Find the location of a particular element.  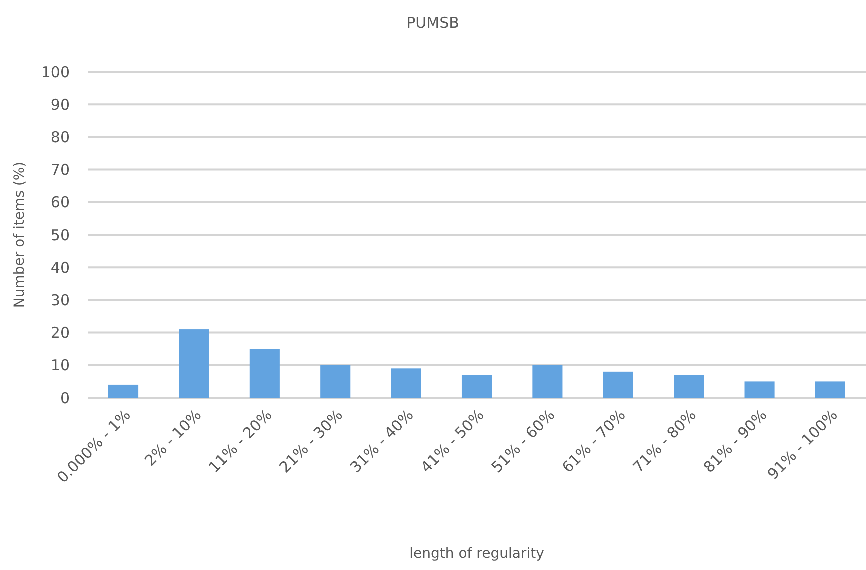

y-tick-label: 30 is located at coordinates (60, 300).